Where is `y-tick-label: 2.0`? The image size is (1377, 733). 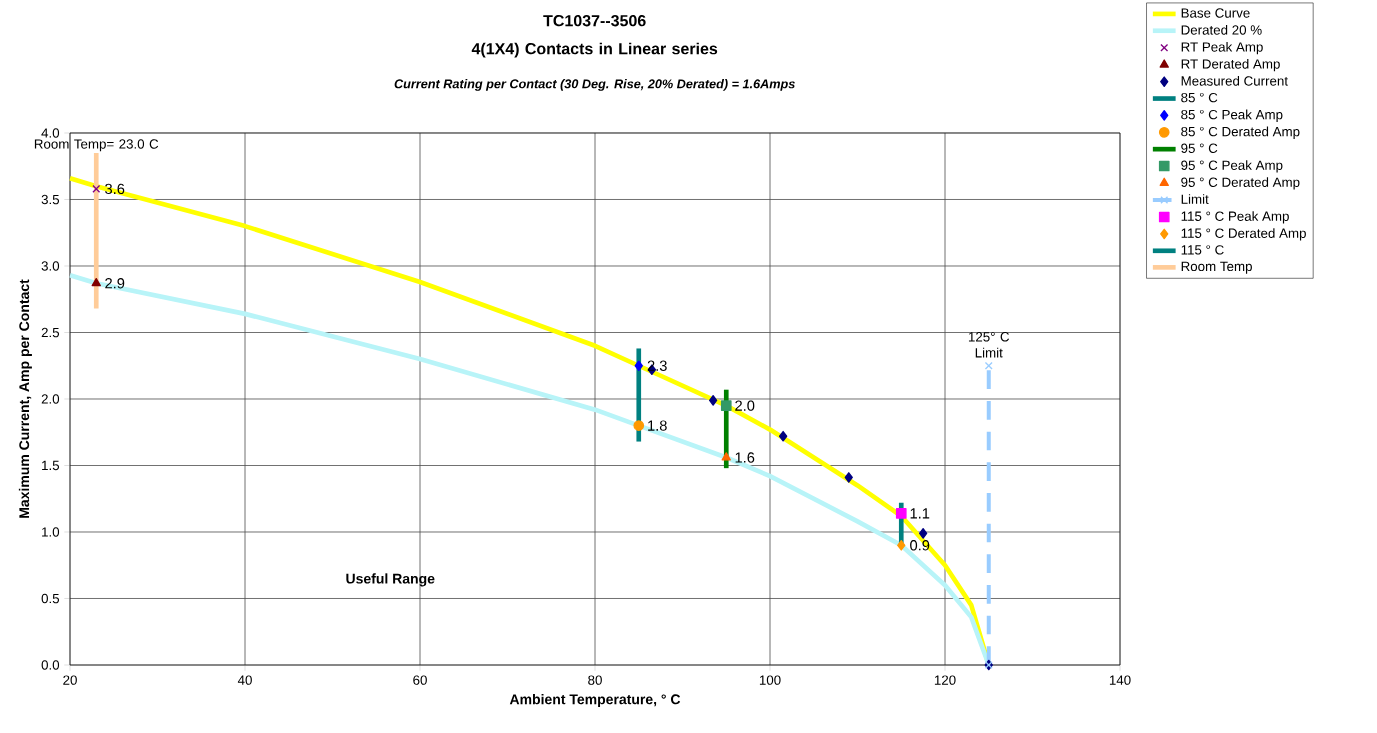 y-tick-label: 2.0 is located at coordinates (50, 399).